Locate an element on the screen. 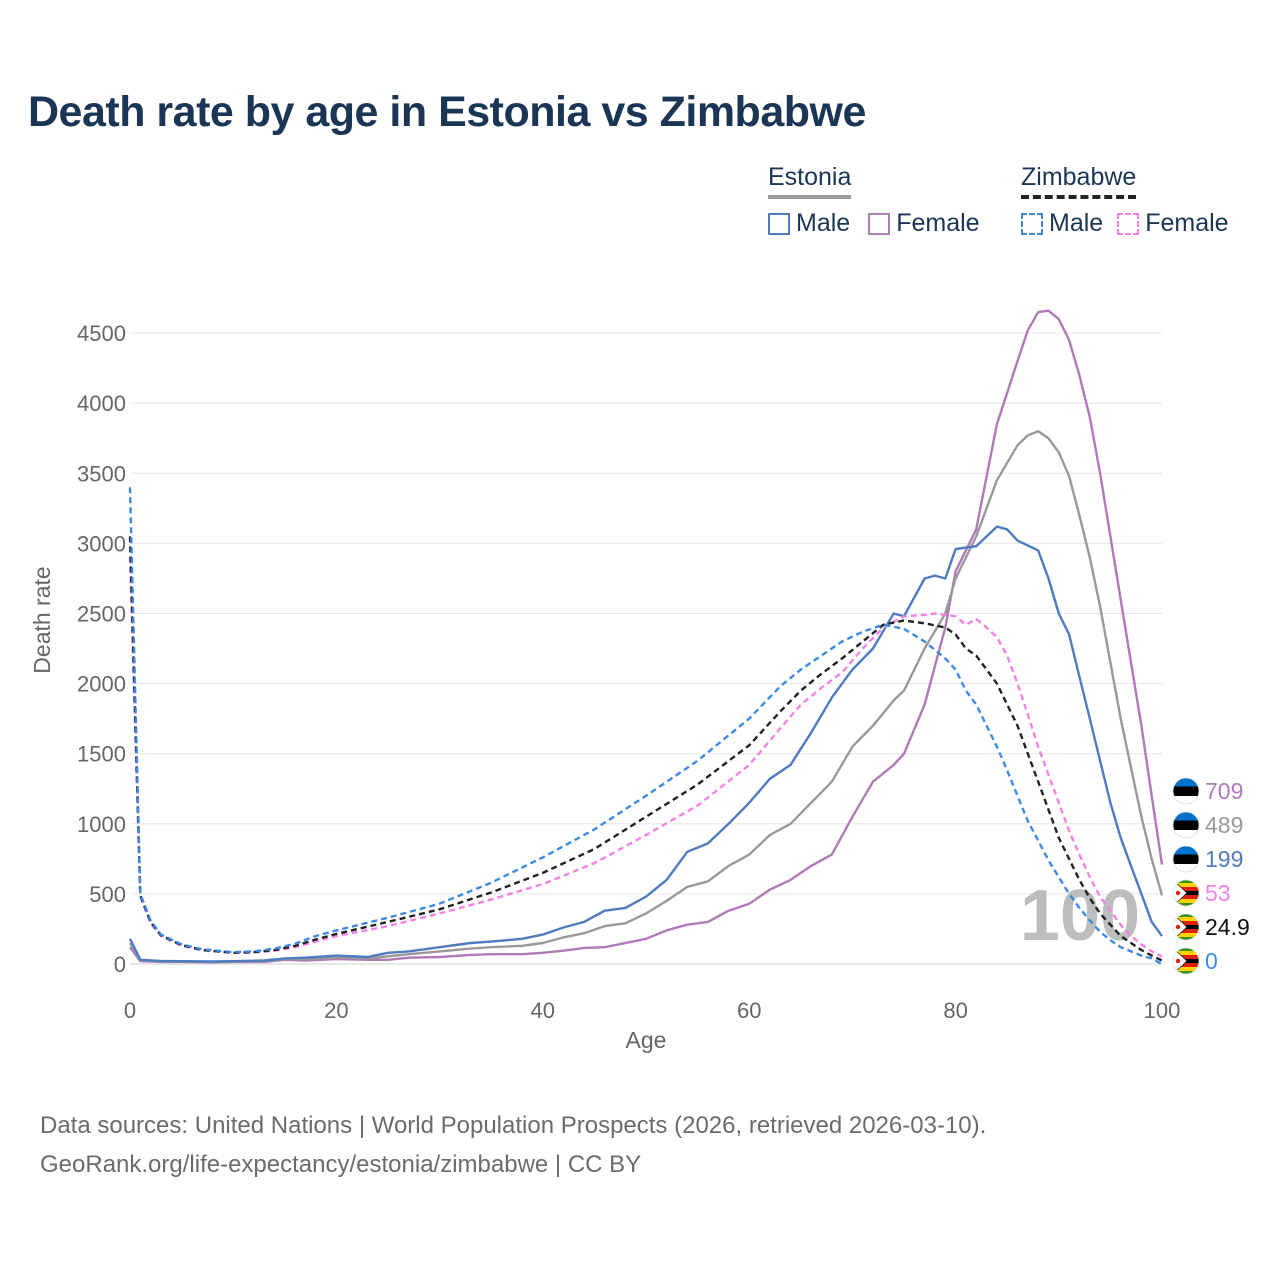 The height and width of the screenshot is (1280, 1280). watermark-layer: 100 is located at coordinates (1080, 916).